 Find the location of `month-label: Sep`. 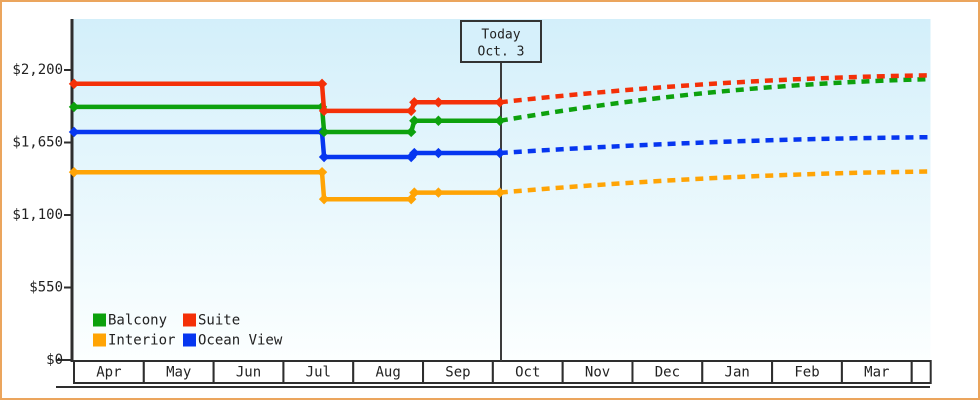

month-label: Sep is located at coordinates (457, 373).